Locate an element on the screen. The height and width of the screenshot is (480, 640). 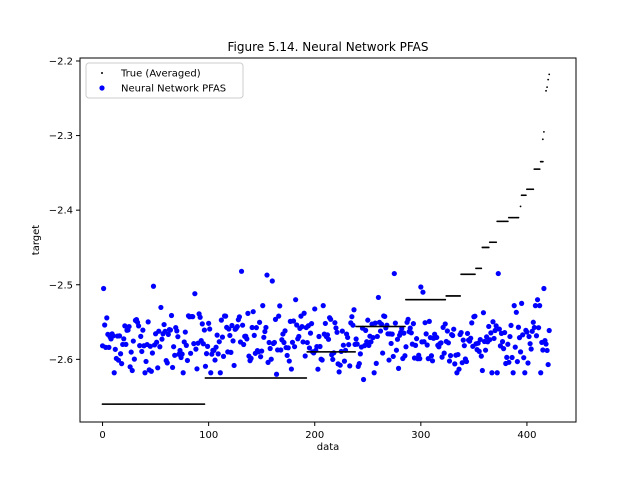
y-axis-label: target is located at coordinates (36, 240).